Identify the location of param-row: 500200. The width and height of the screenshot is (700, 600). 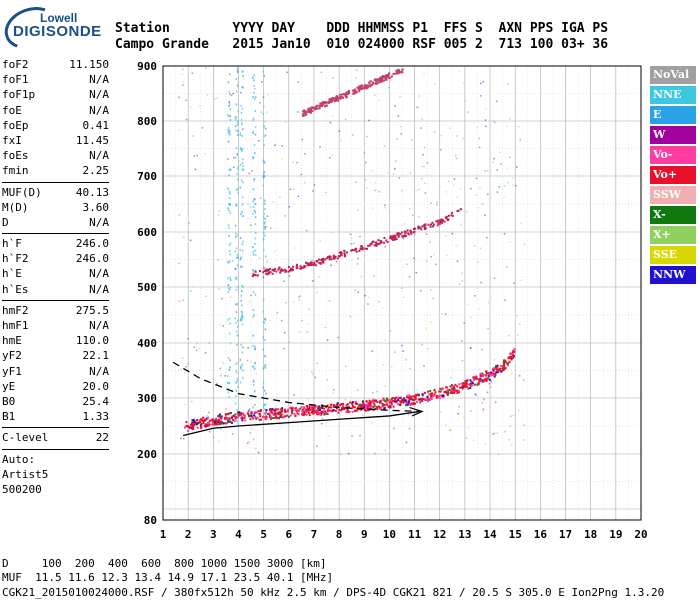
(55, 490).